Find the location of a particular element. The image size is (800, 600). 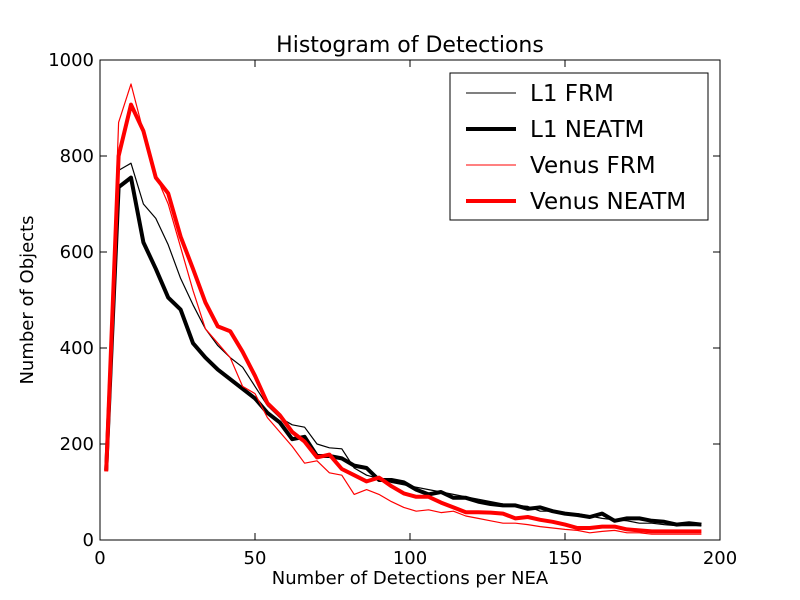

y-axis-label: Number of Objects is located at coordinates (27, 299).